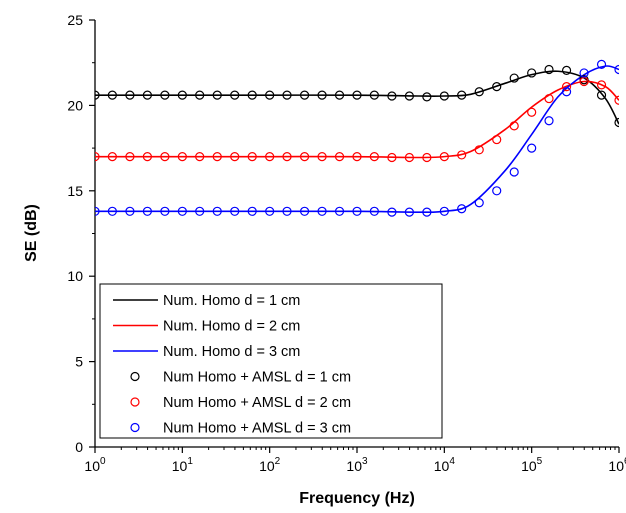 This screenshot has width=626, height=513. I want to click on x-tick-label: 10¹, so click(183, 465).